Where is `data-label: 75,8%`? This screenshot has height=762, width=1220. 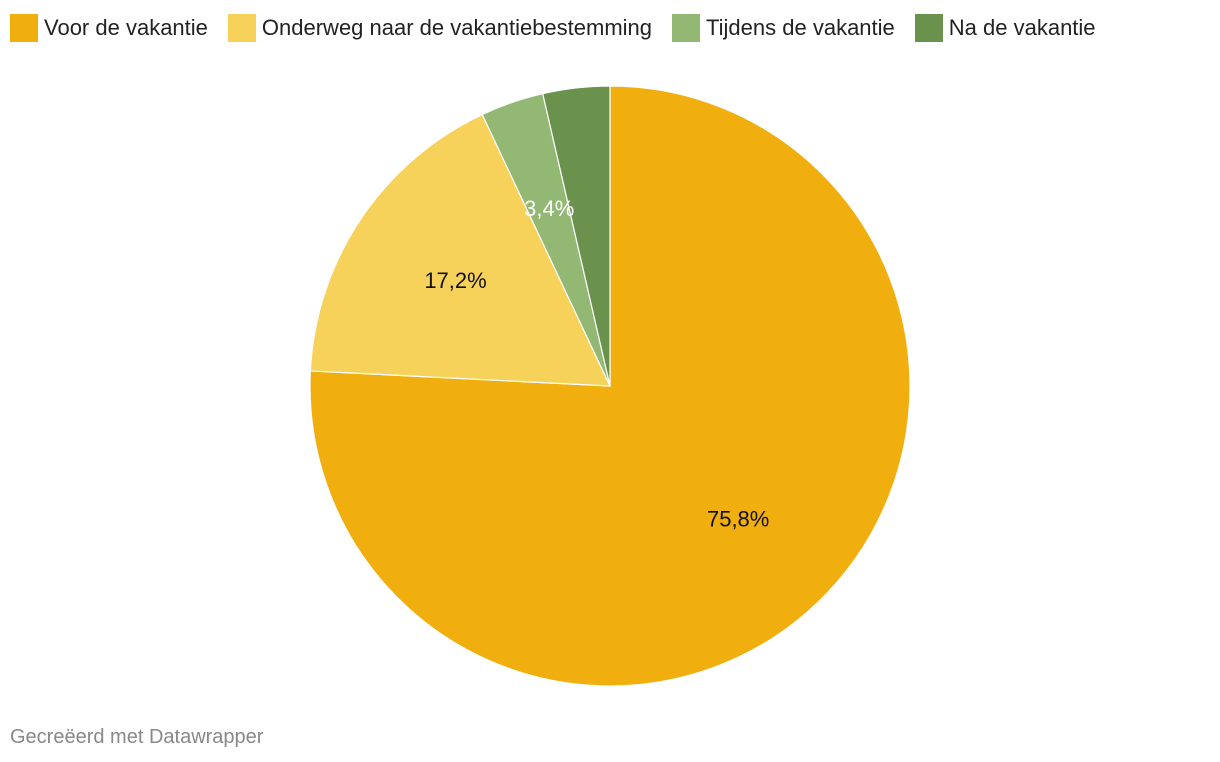 data-label: 75,8% is located at coordinates (738, 519).